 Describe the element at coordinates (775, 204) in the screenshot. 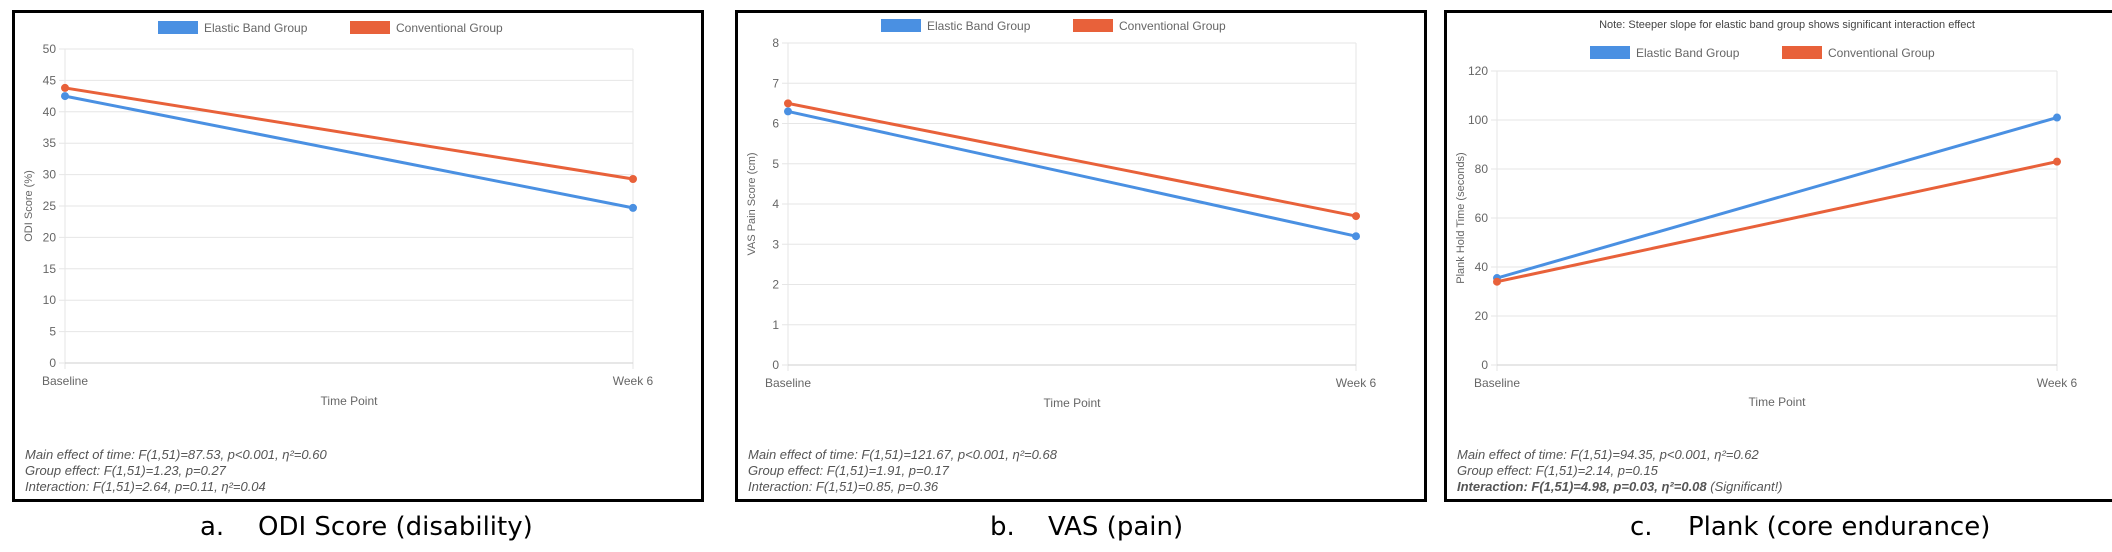

I see `vas-y-tick-label: 4` at that location.